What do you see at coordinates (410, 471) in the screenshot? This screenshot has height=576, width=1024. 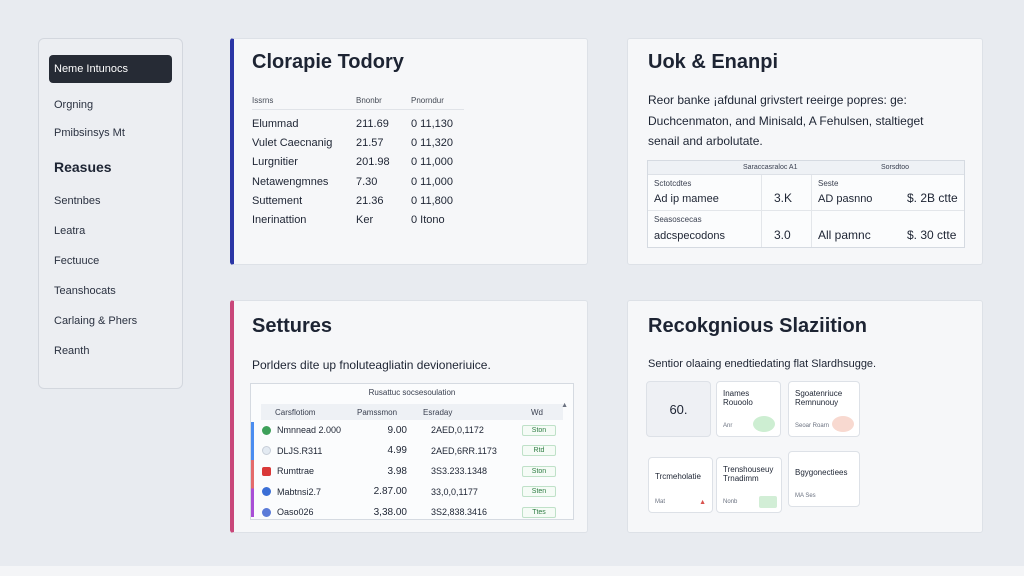 I see `table-row: Rumttrae 3.98 3S3.233.1348 Ston` at bounding box center [410, 471].